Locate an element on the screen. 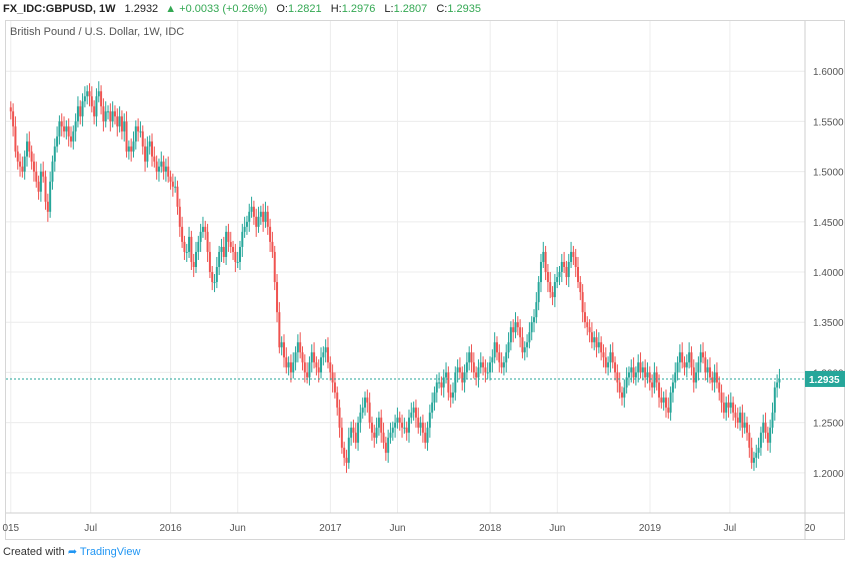 The height and width of the screenshot is (563, 850). x-tick-label: 2019 is located at coordinates (650, 528).